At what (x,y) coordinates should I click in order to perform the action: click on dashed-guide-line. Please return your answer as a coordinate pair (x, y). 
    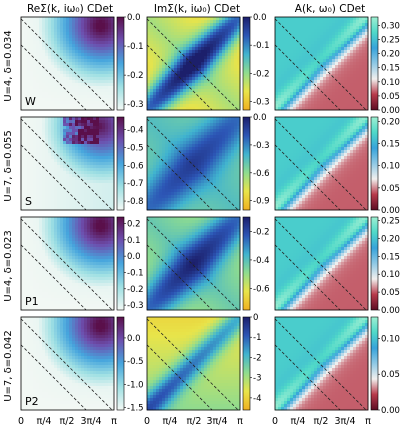
    Looking at the image, I should click on (192, 164).